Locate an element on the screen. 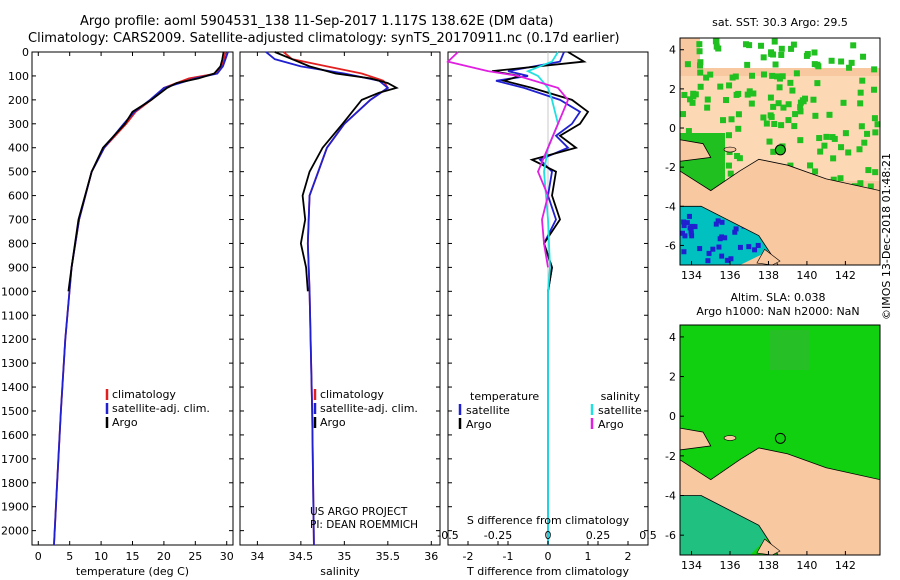  top-tick-label: 0.25 is located at coordinates (598, 535).